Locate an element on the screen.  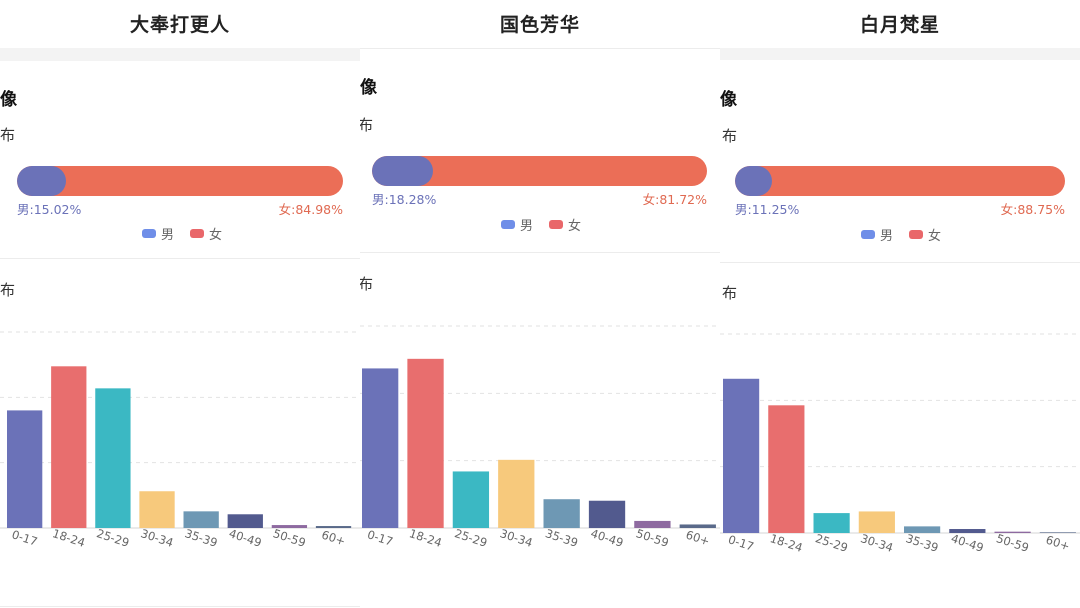
male-percentage: 男:11.25% is located at coordinates (767, 209).